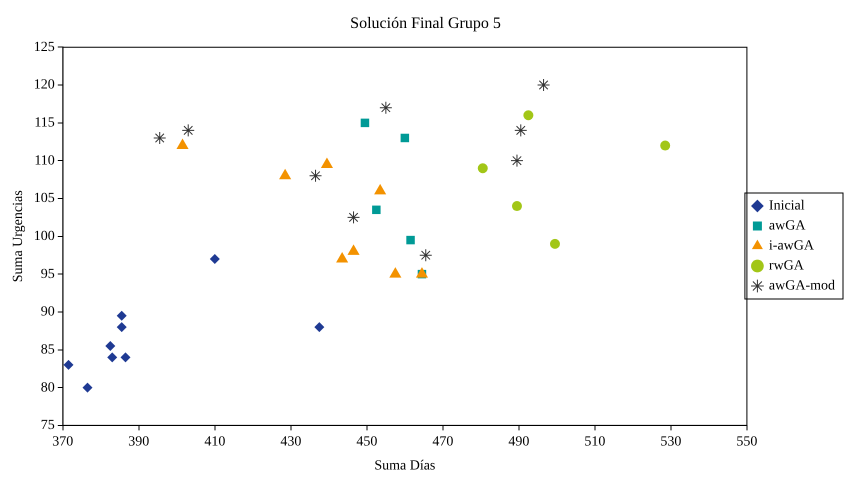  I want to click on legend-label: i-awGA, so click(791, 246).